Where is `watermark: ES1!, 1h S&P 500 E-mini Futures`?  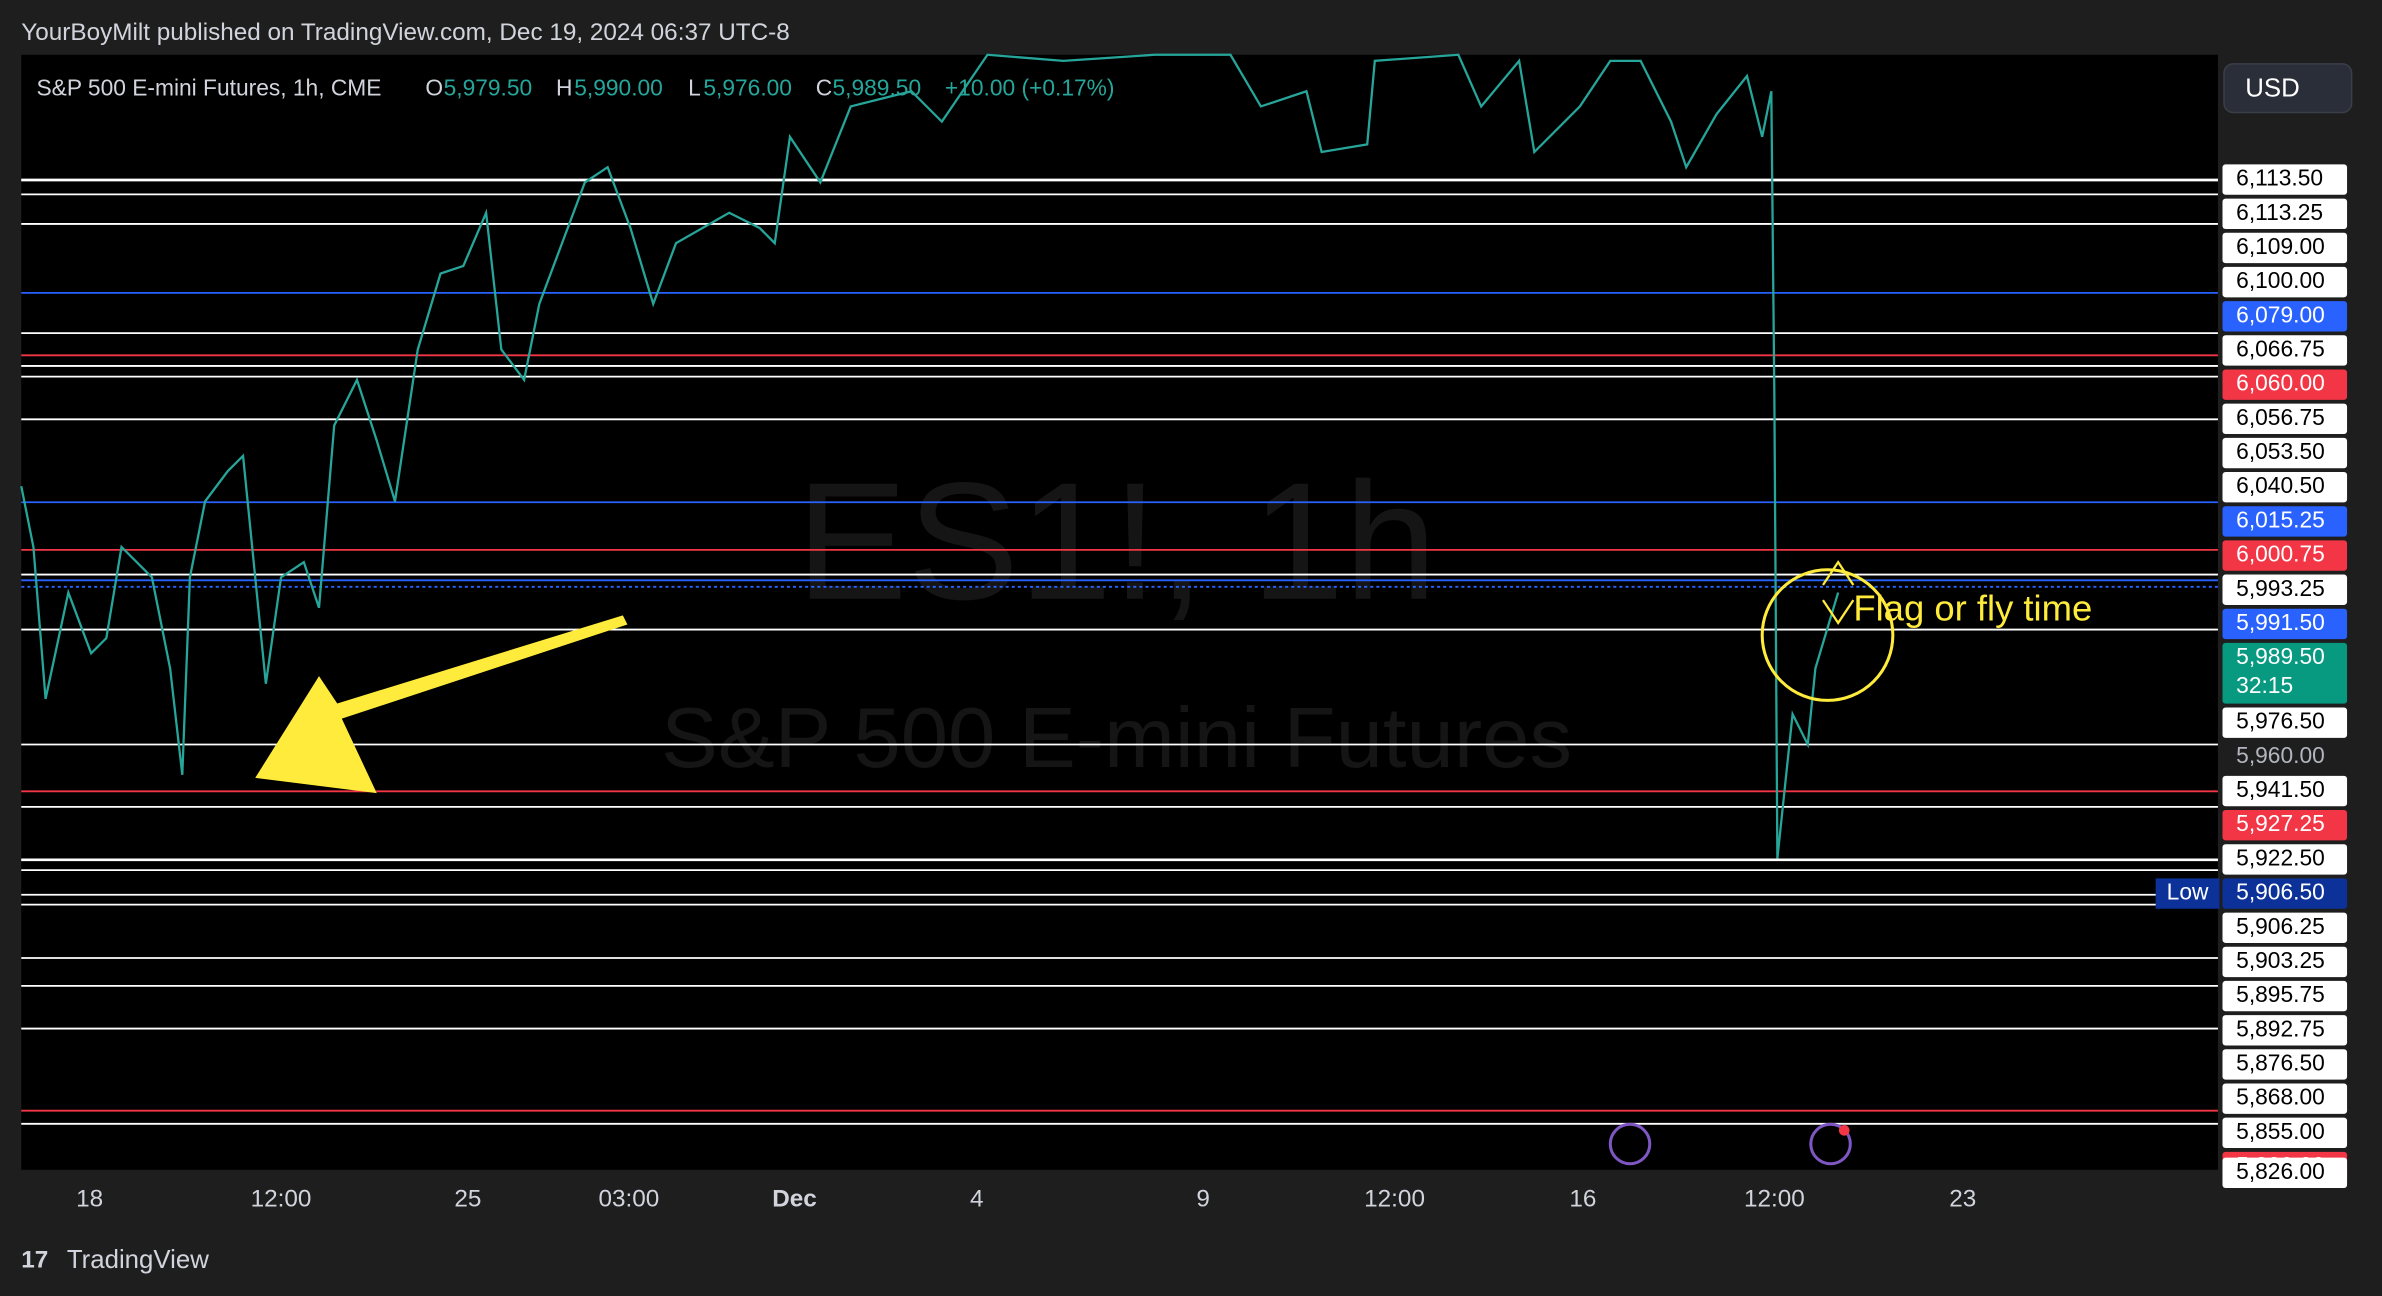 watermark: ES1!, 1h S&P 500 E-mini Futures is located at coordinates (1116, 617).